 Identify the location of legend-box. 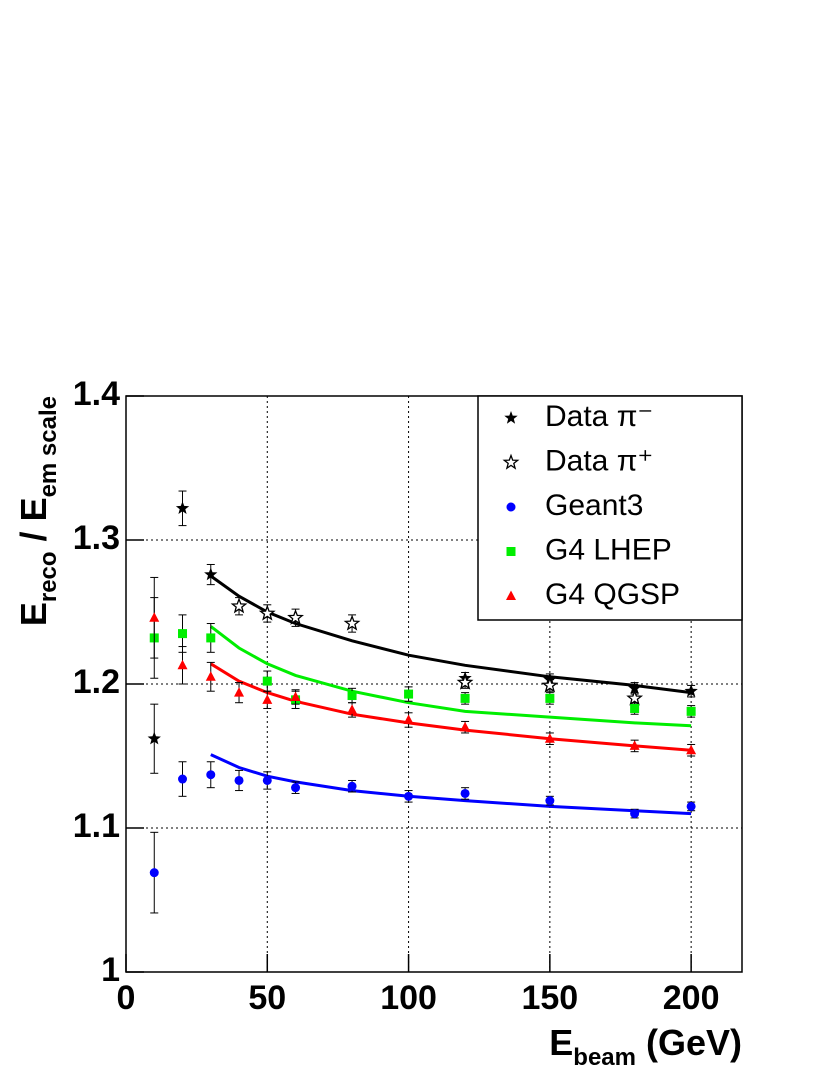
(610, 508).